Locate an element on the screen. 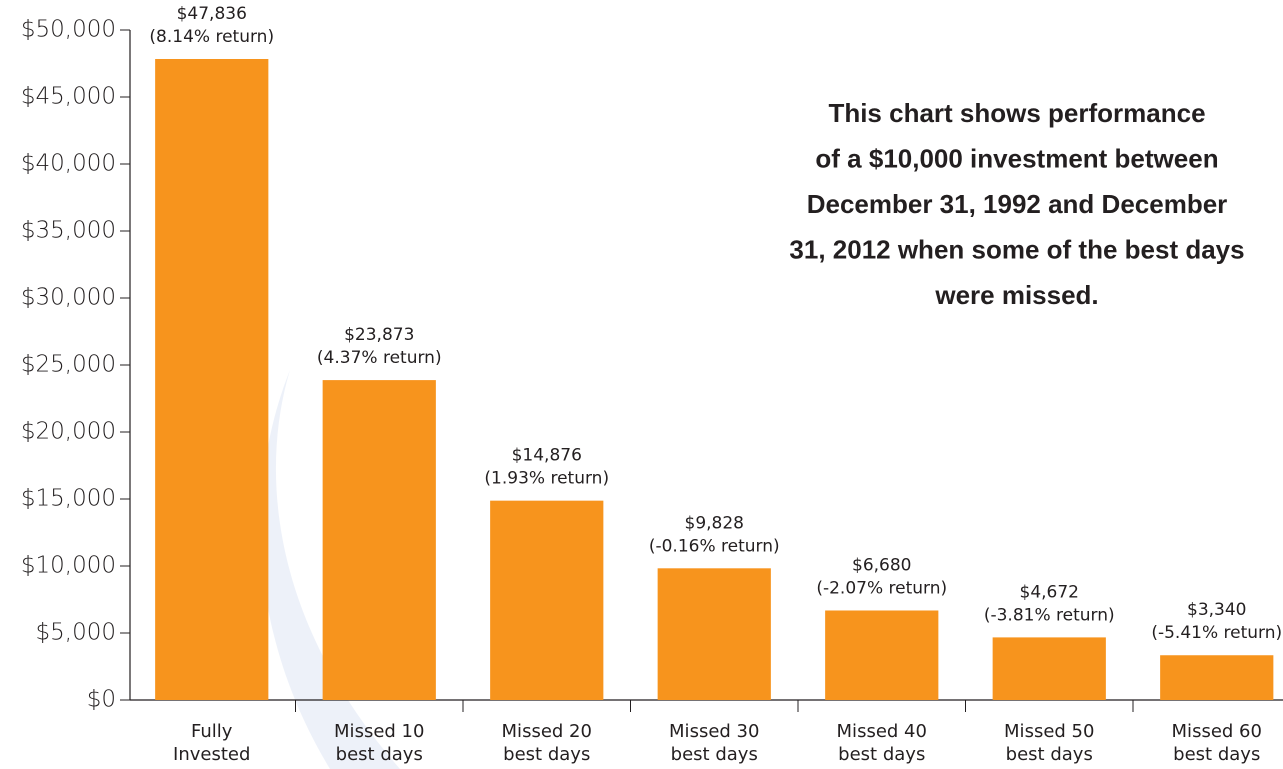  y-tick-label: $40,000 is located at coordinates (68, 164).